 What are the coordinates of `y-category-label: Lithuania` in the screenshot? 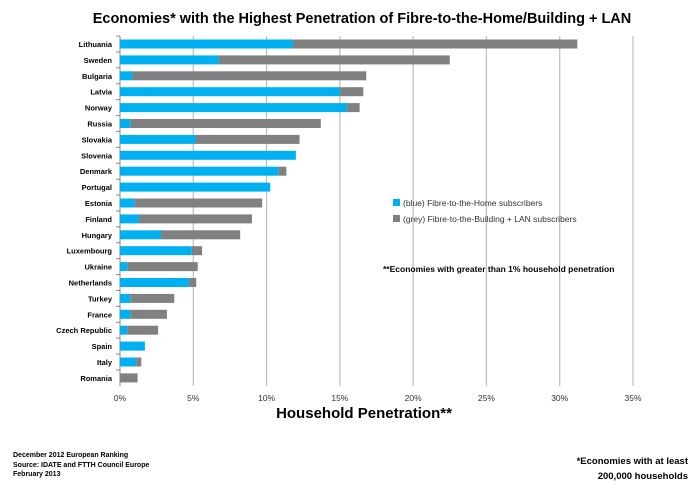 It's located at (96, 44).